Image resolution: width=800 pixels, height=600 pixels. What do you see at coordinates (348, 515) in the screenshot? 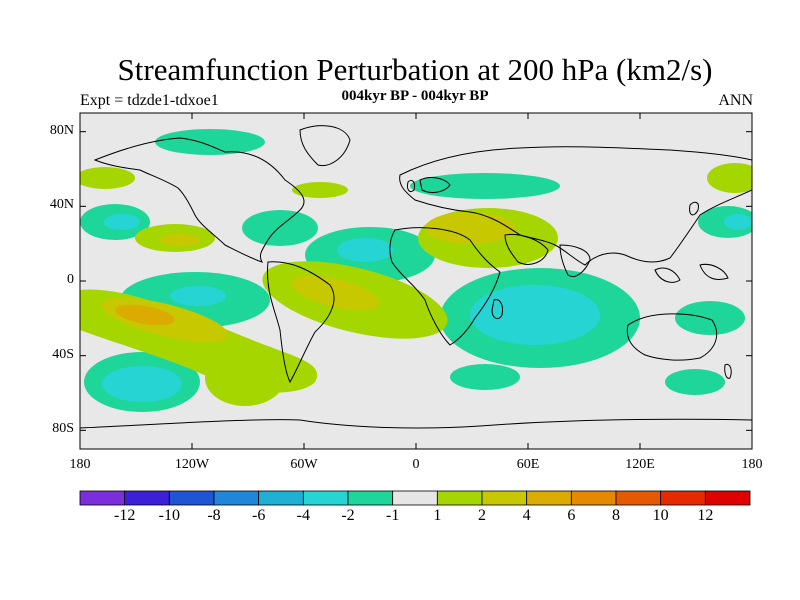
I see `colorbar-label: -2` at bounding box center [348, 515].